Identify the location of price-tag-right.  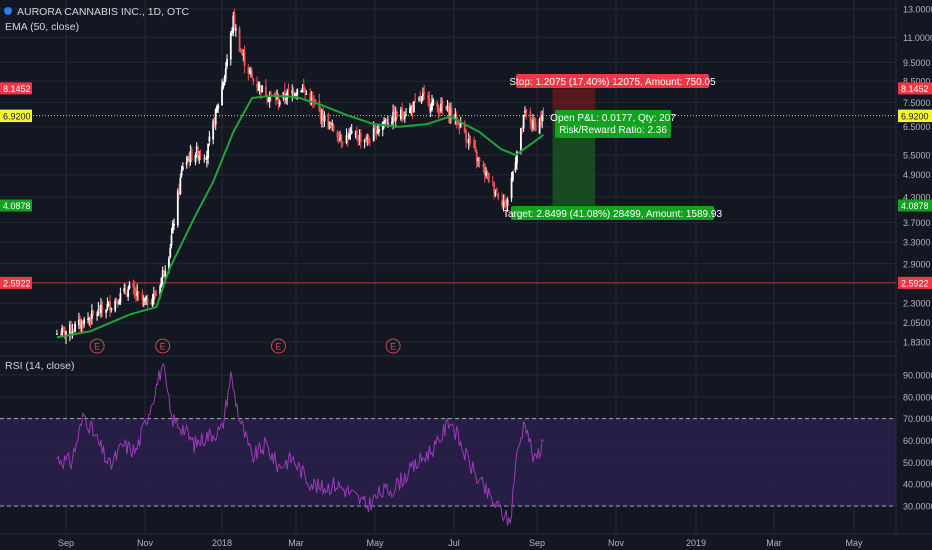
(915, 88).